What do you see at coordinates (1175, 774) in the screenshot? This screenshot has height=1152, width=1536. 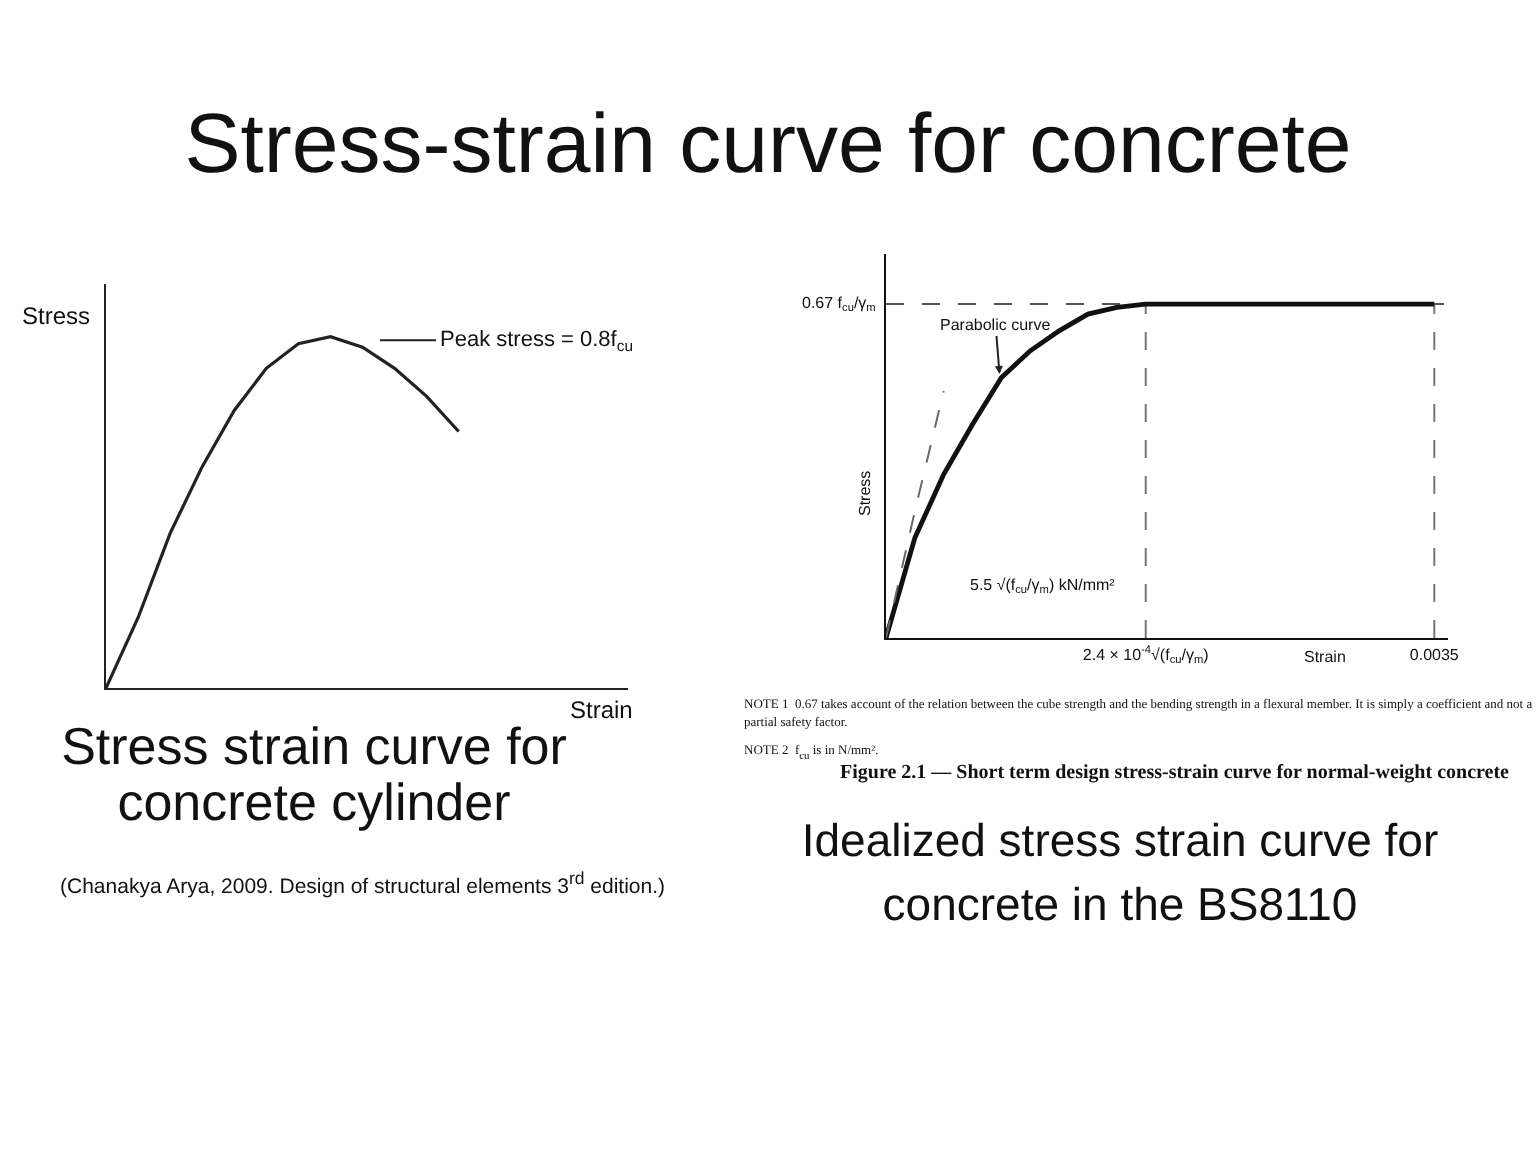 I see `caption: Figure 2.1 — Short term design stress-strain curve for normal-weight concrete` at bounding box center [1175, 774].